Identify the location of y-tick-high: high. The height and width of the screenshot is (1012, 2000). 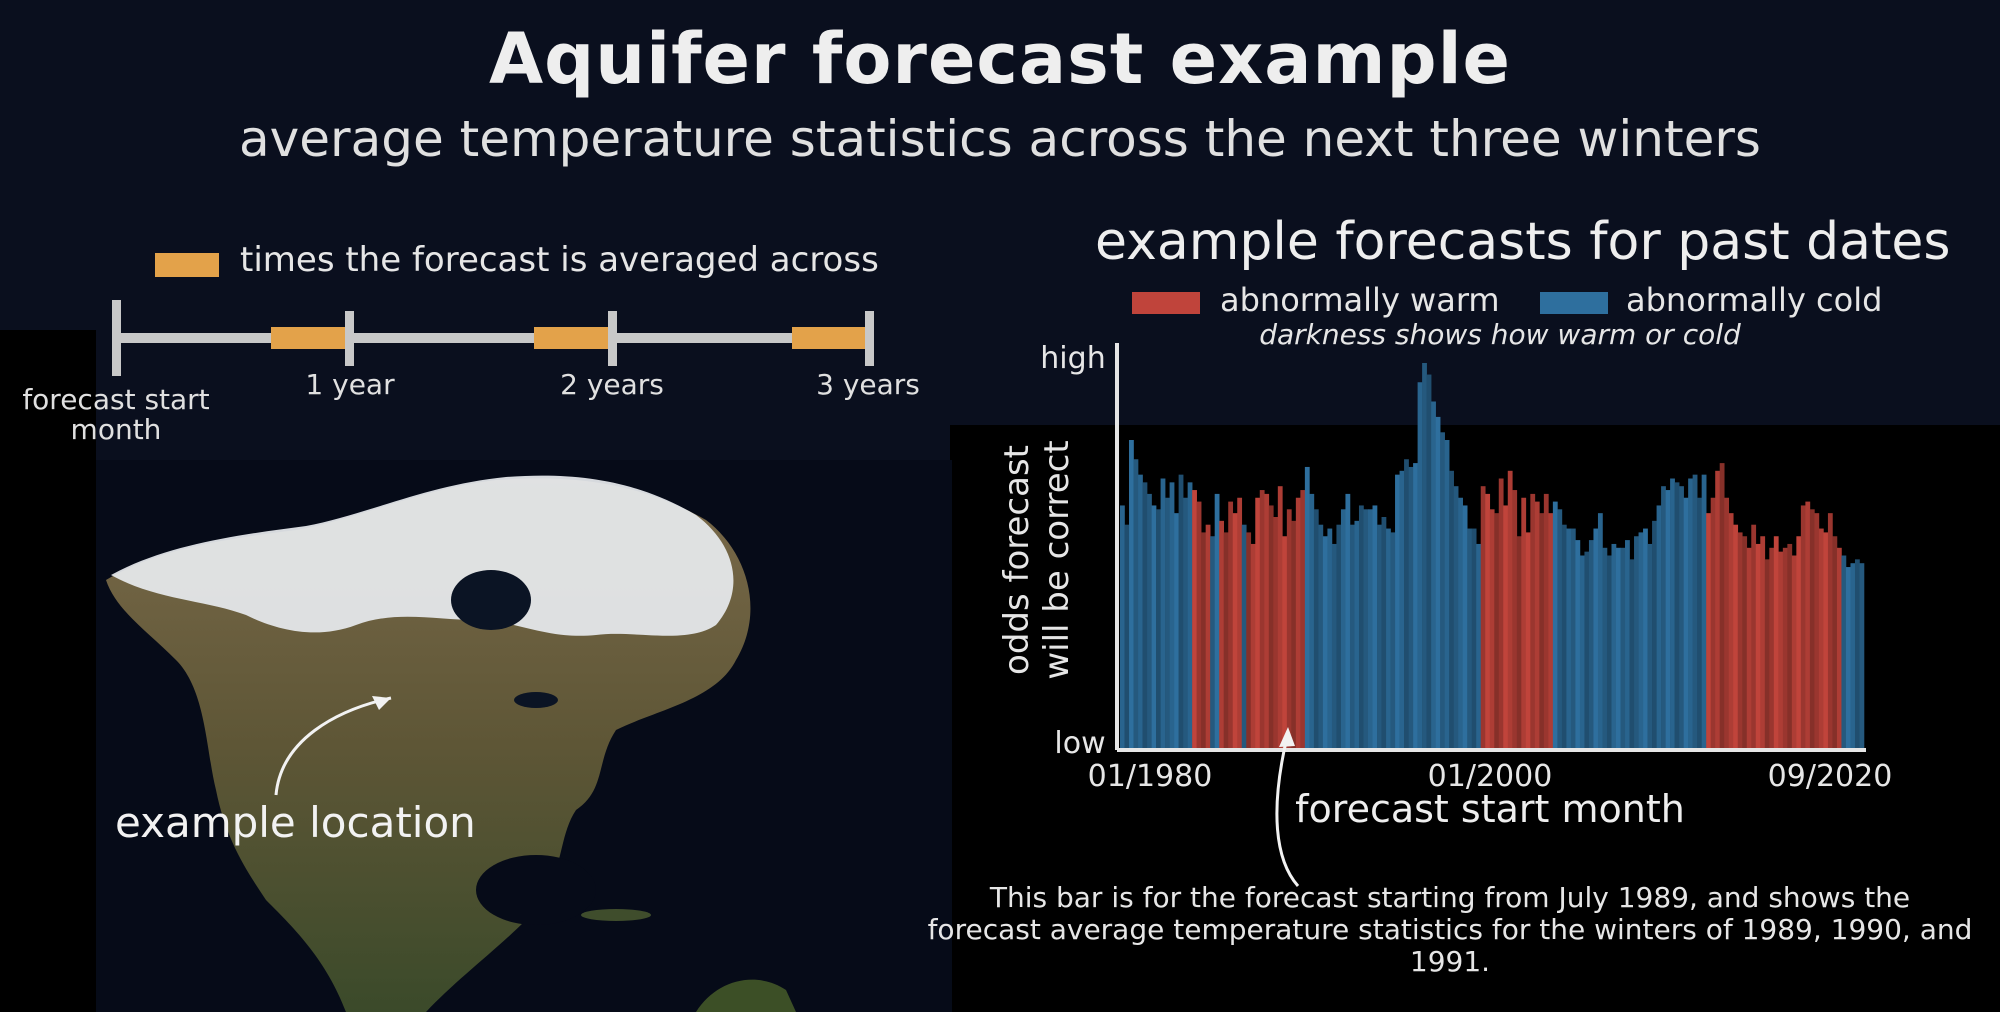
(1072, 358).